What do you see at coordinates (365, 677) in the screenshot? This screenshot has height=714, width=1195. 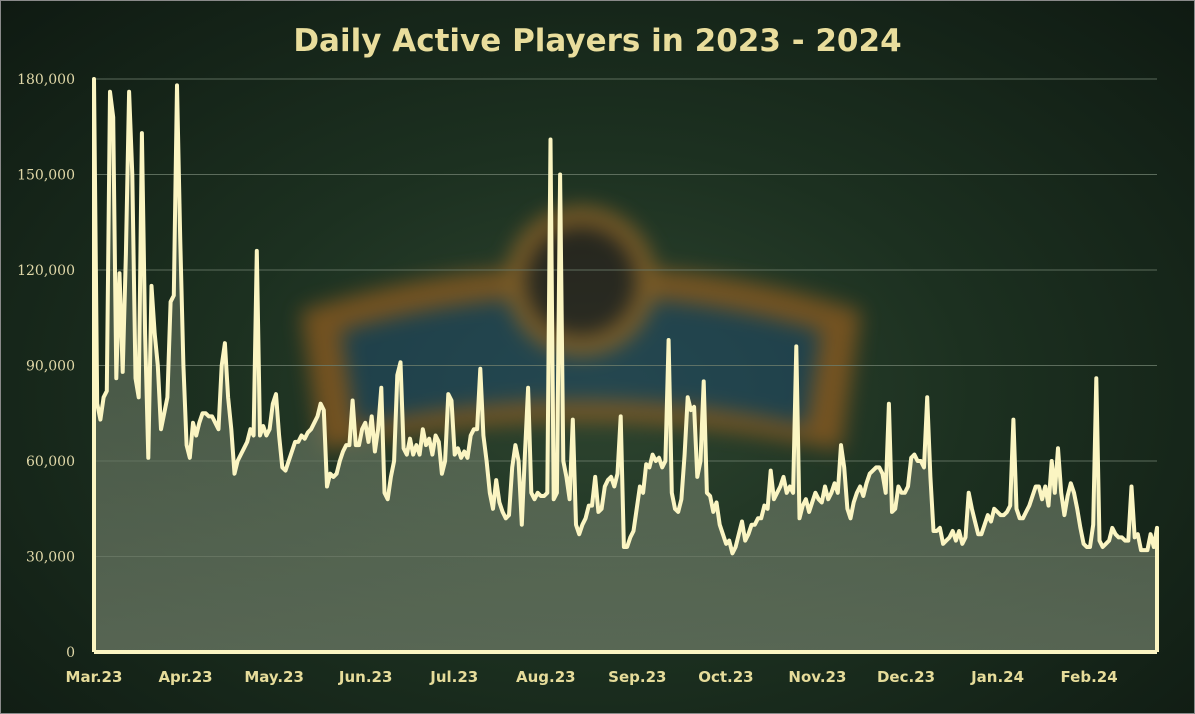 I see `x-tick-label: Jun.23` at bounding box center [365, 677].